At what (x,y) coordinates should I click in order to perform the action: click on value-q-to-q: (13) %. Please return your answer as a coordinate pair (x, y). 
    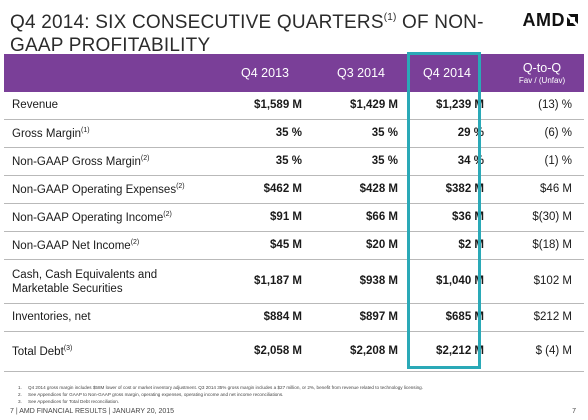
    Looking at the image, I should click on (555, 104).